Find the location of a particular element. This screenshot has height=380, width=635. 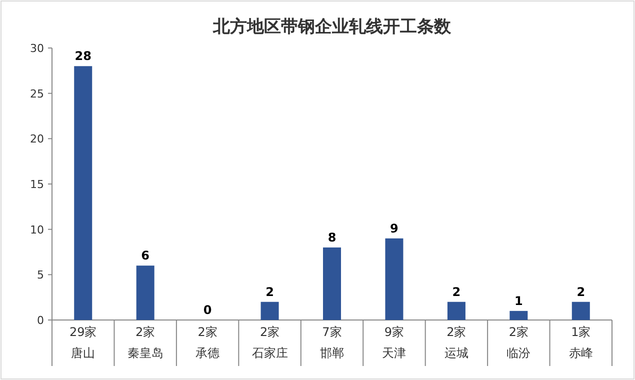

x-tick-label: 运城 is located at coordinates (456, 353).